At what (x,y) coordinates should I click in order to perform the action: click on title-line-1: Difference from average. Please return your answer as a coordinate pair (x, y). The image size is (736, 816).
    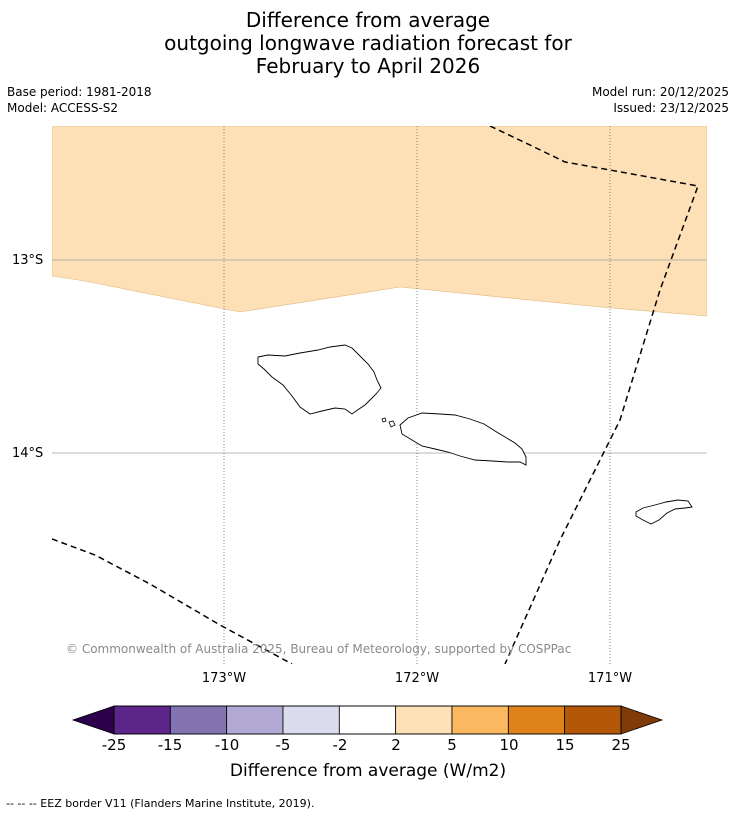
    Looking at the image, I should click on (368, 20).